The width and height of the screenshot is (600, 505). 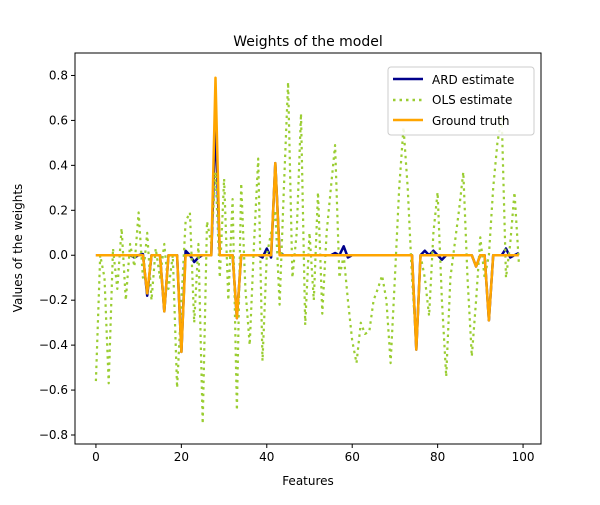 What do you see at coordinates (96, 457) in the screenshot?
I see `x-tick-label: 0` at bounding box center [96, 457].